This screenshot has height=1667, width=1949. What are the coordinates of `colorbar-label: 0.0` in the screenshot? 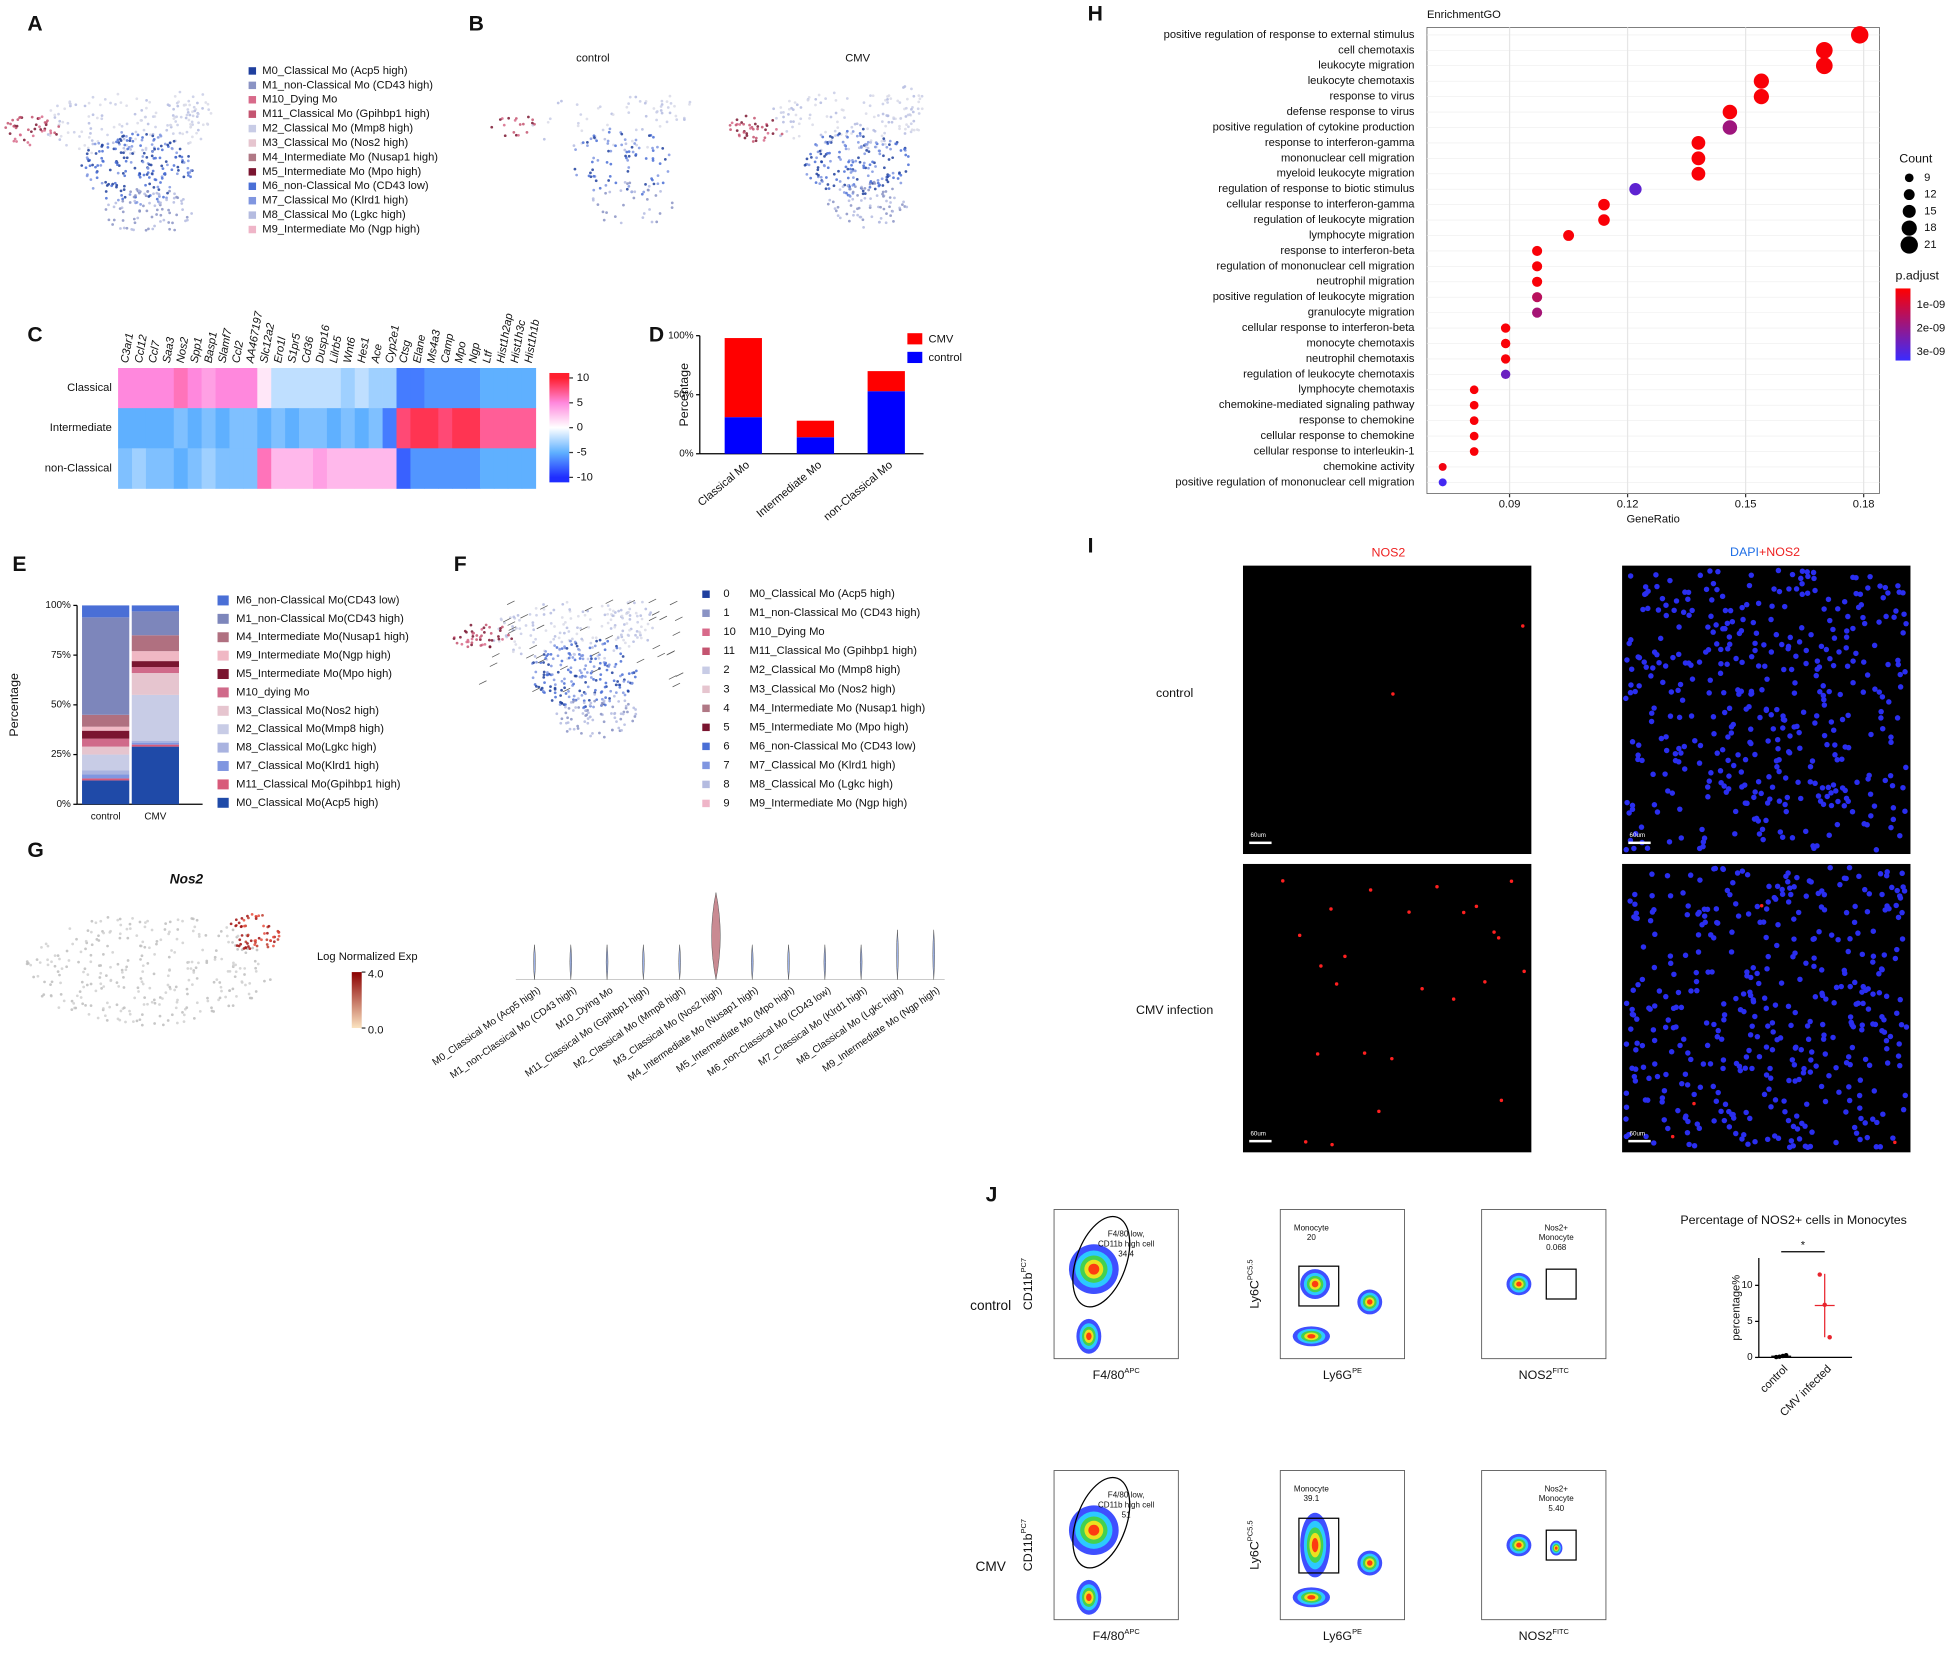 It's located at (376, 1030).